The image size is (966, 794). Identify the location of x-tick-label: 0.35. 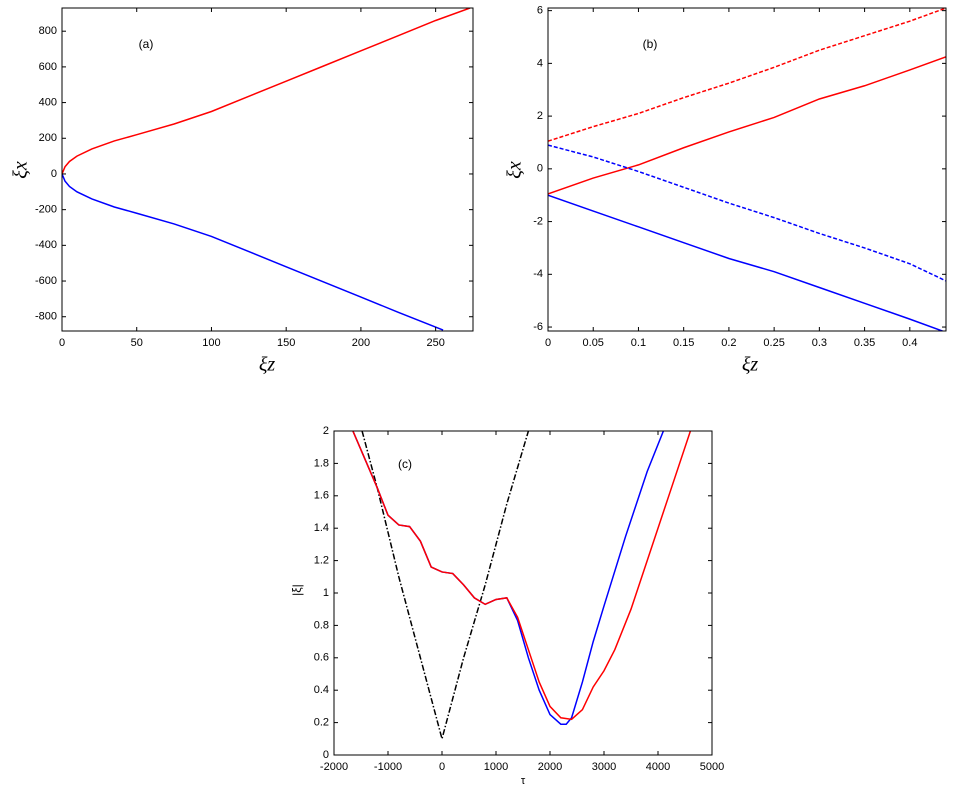
(864, 343).